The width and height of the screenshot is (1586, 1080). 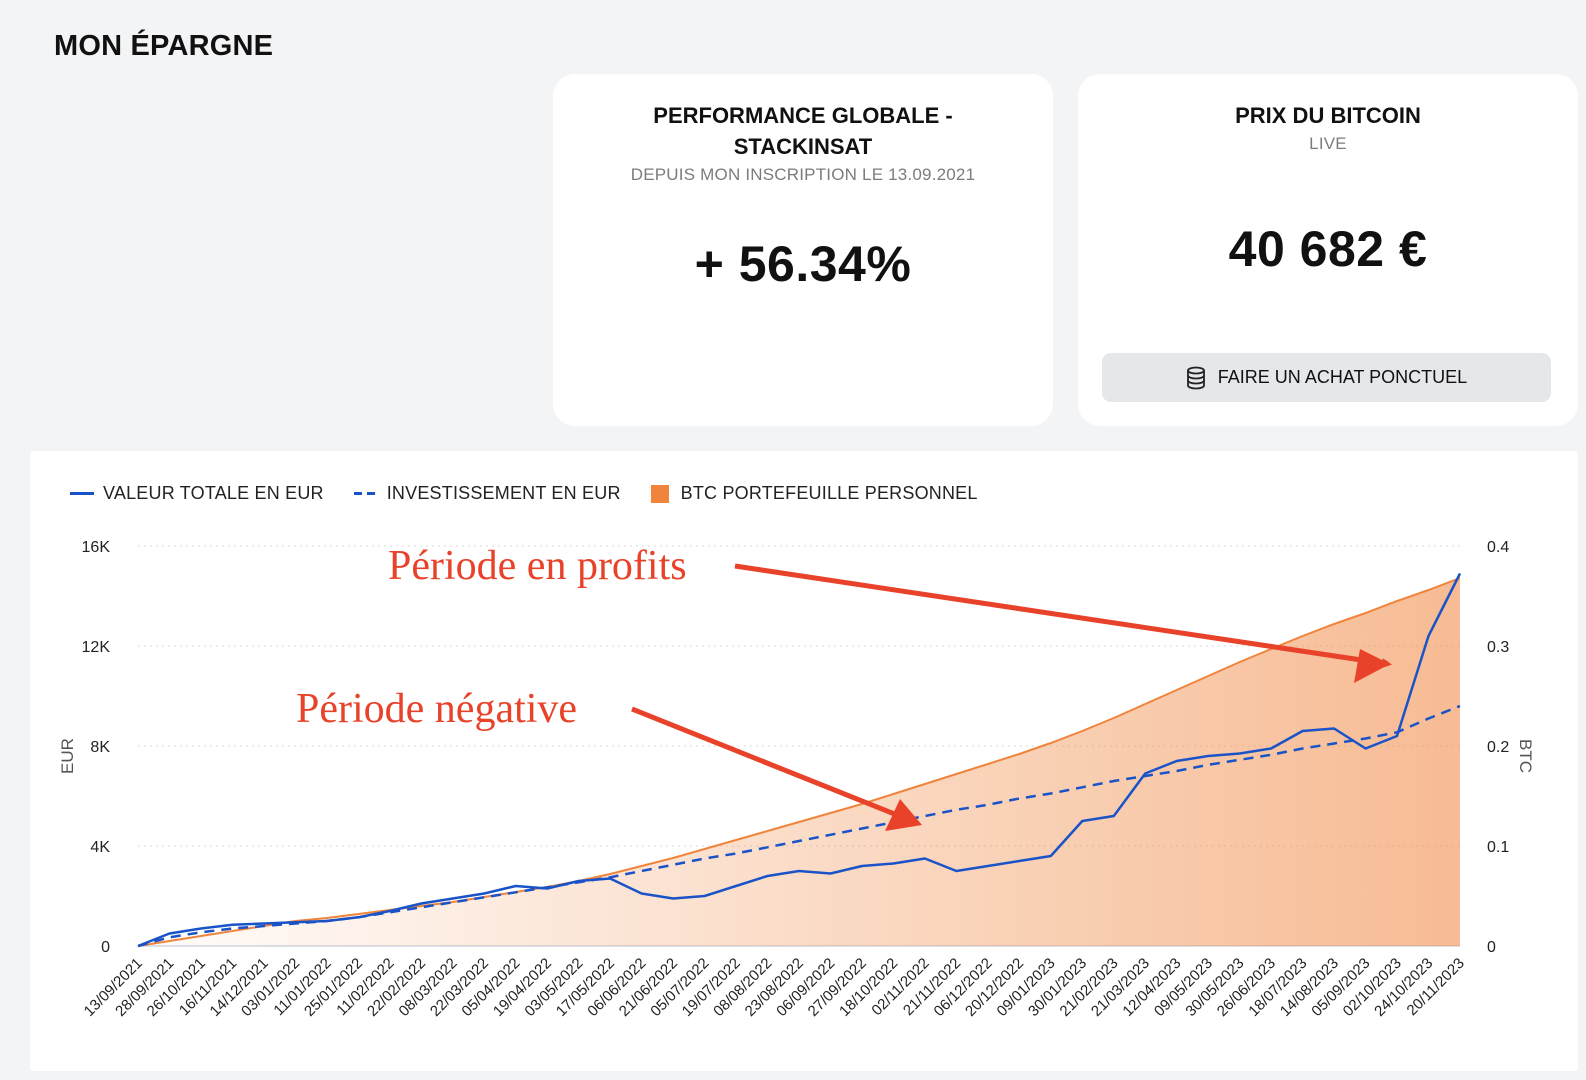 I want to click on legend-item-btc-wallet: BTC PORTEFEUILLE PERSONNEL, so click(x=814, y=493).